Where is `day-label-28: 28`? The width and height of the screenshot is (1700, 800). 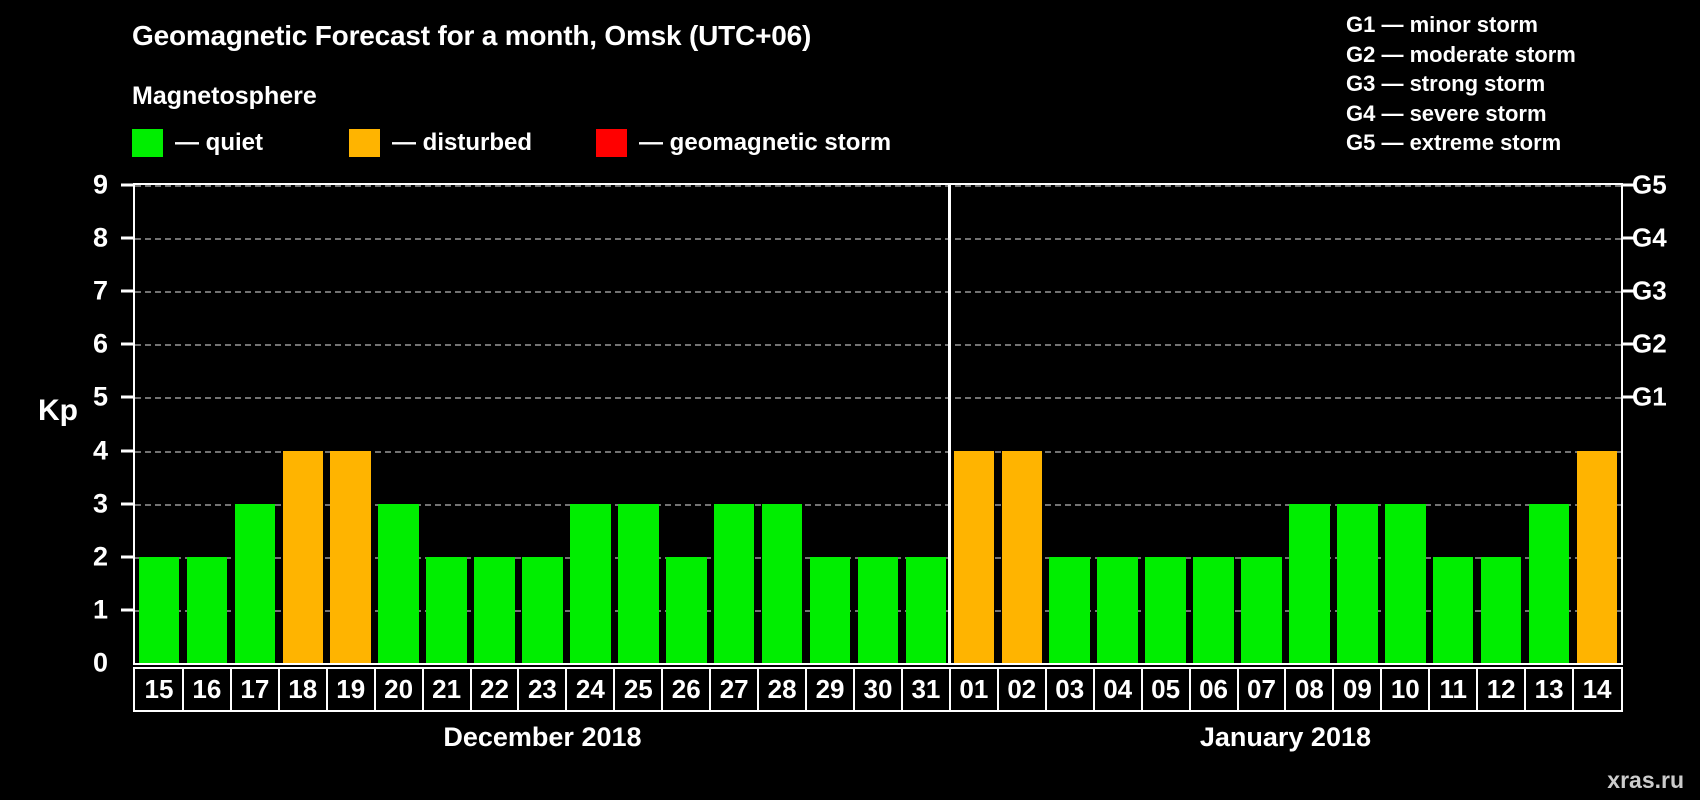
day-label-28: 28 is located at coordinates (782, 689).